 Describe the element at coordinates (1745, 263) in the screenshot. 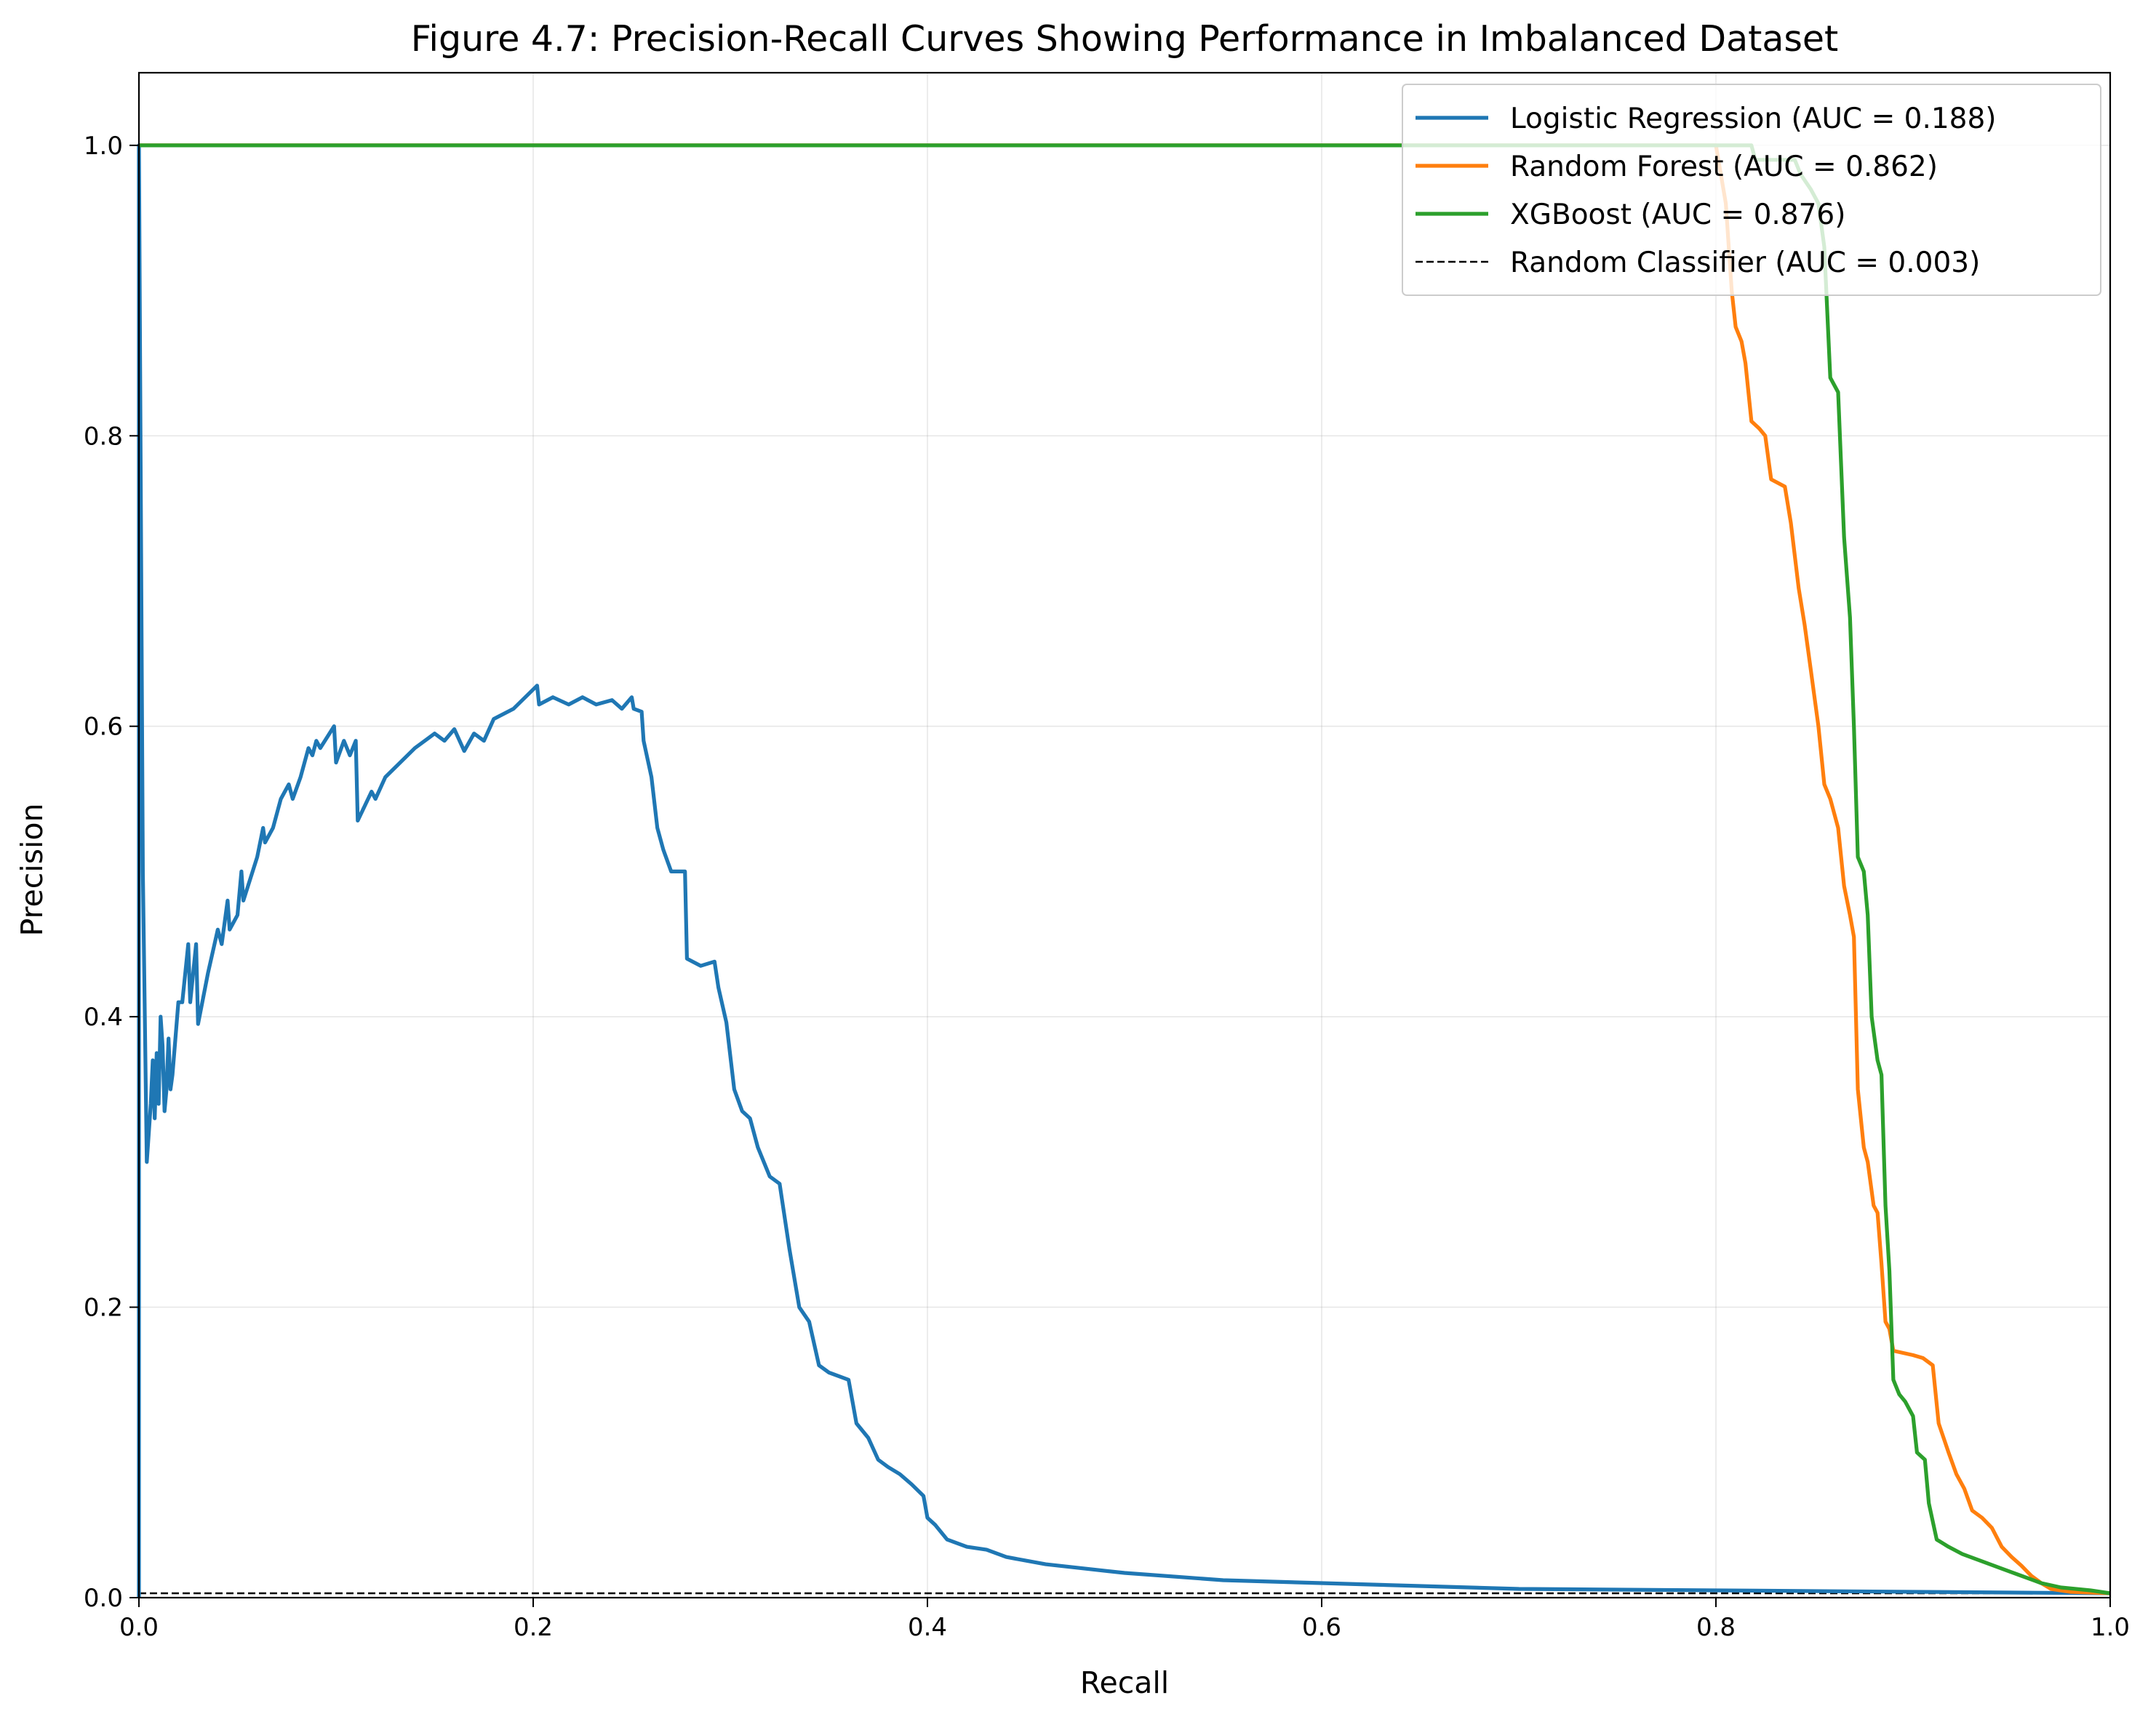

I see `legend-label: Random Classifier (AUC = 0.003)` at that location.